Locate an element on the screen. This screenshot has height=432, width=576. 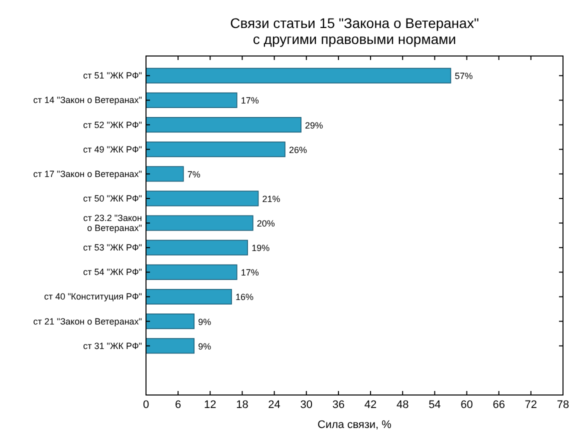
x-tick-label: 48 is located at coordinates (402, 405).